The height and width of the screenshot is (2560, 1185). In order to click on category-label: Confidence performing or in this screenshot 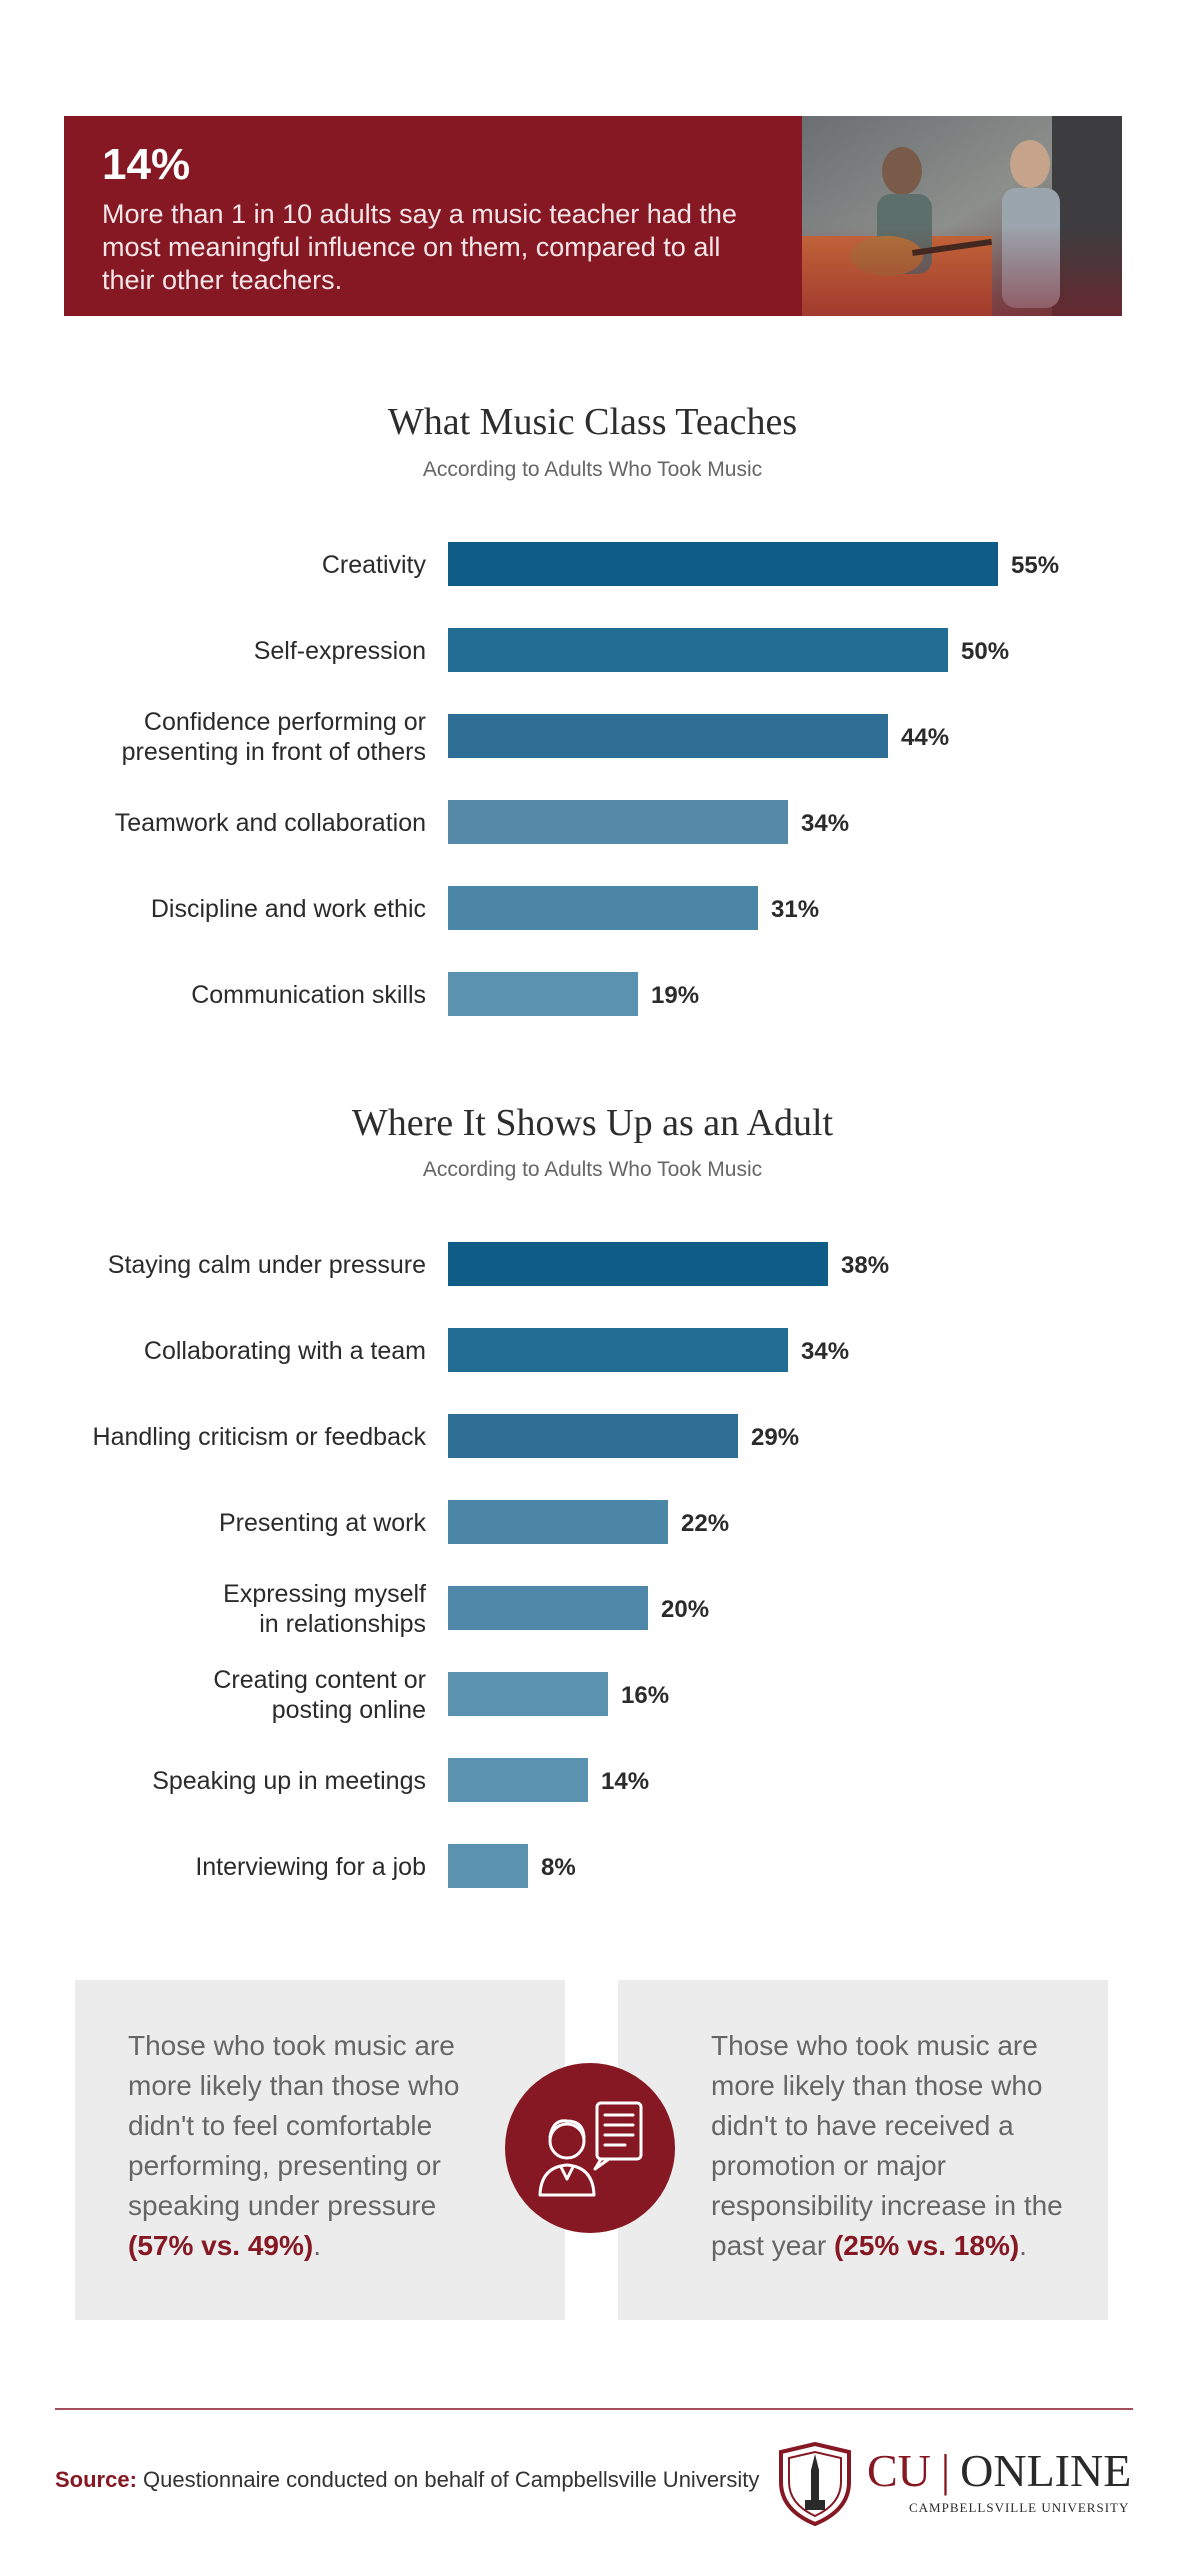, I will do `click(285, 722)`.